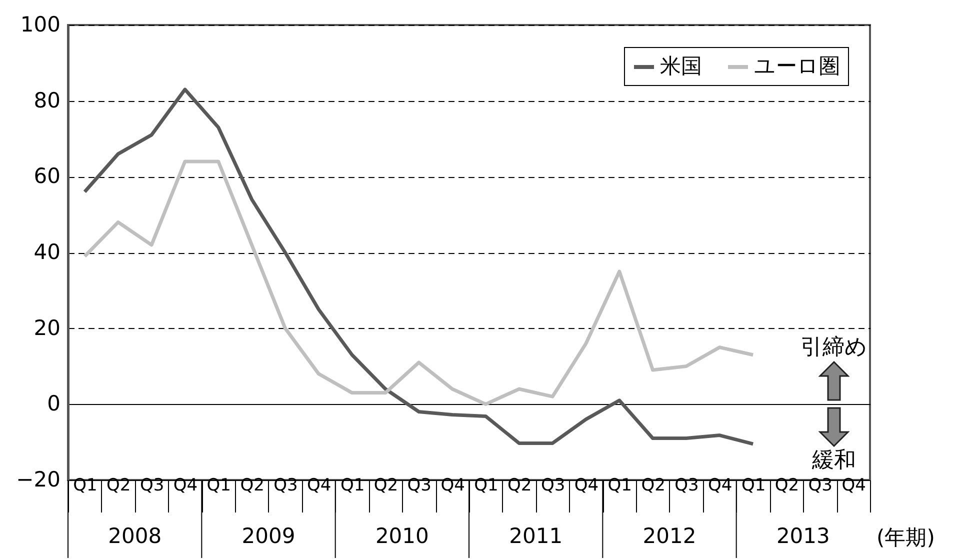 The height and width of the screenshot is (559, 970). What do you see at coordinates (53, 404) in the screenshot?
I see `y-tick-label: 0` at bounding box center [53, 404].